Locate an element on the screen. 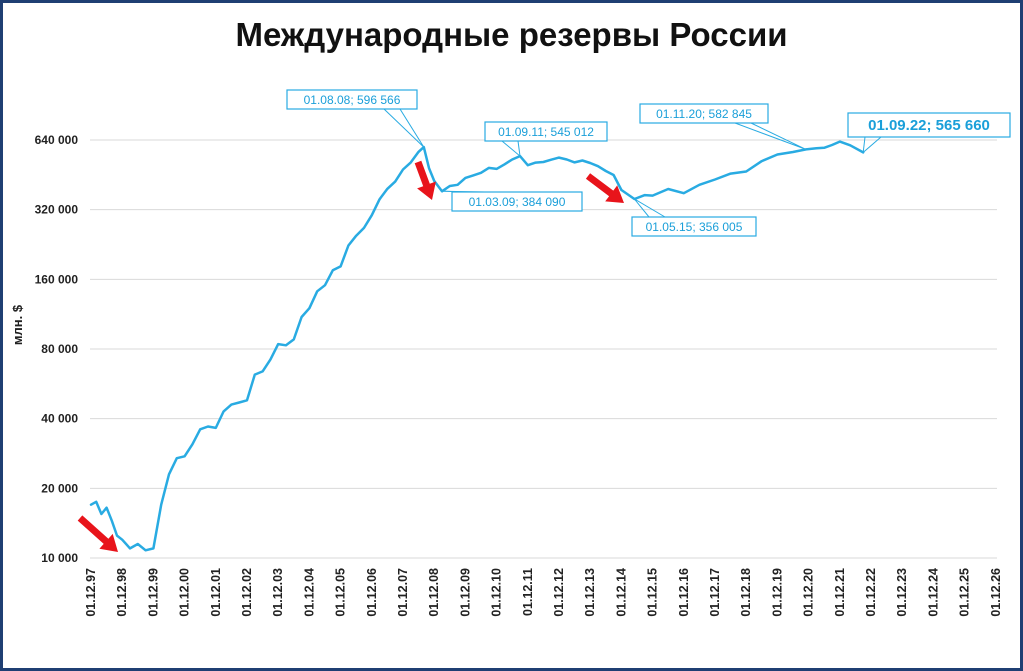 Image resolution: width=1023 pixels, height=671 pixels. x-tick-label: 01.12.00 is located at coordinates (185, 592).